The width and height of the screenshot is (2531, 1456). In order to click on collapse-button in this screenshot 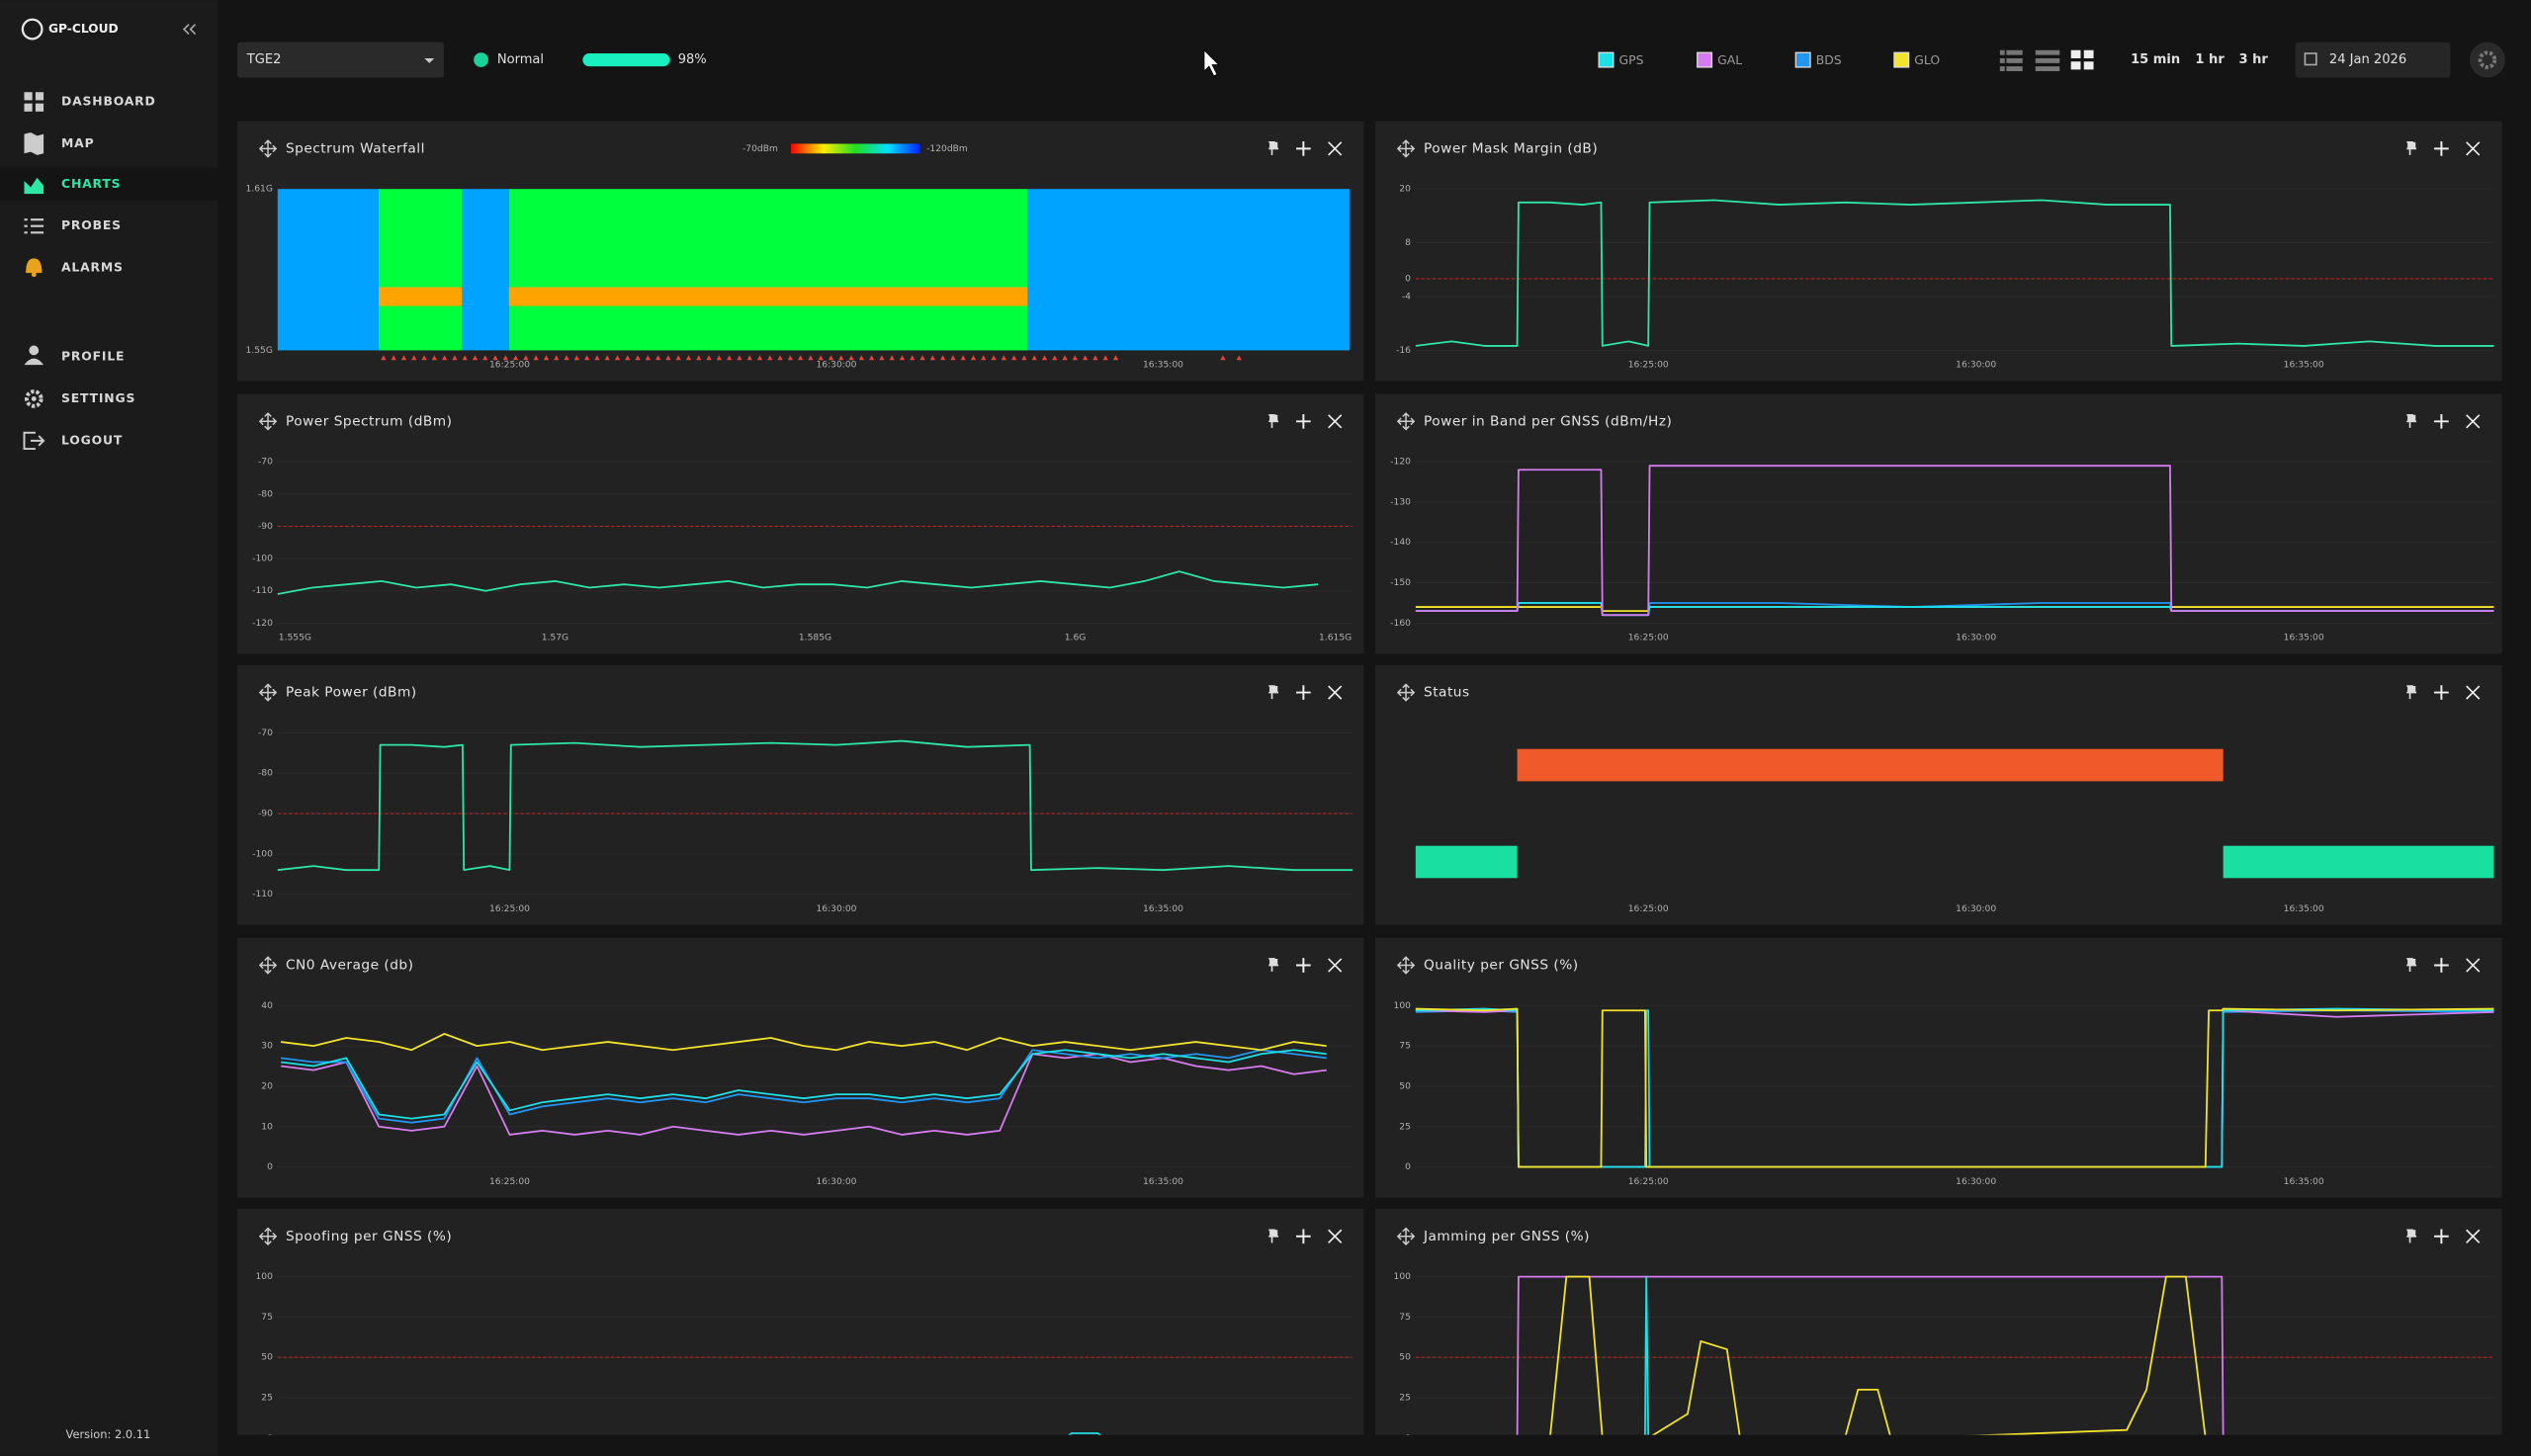, I will do `click(189, 30)`.